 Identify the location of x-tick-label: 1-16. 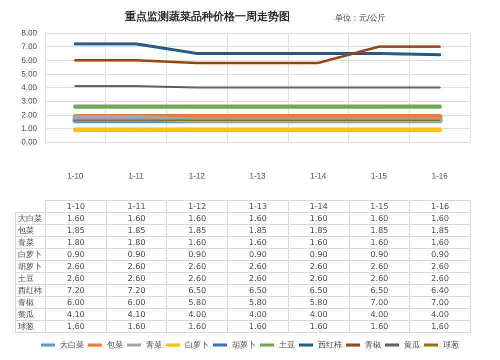
(440, 176).